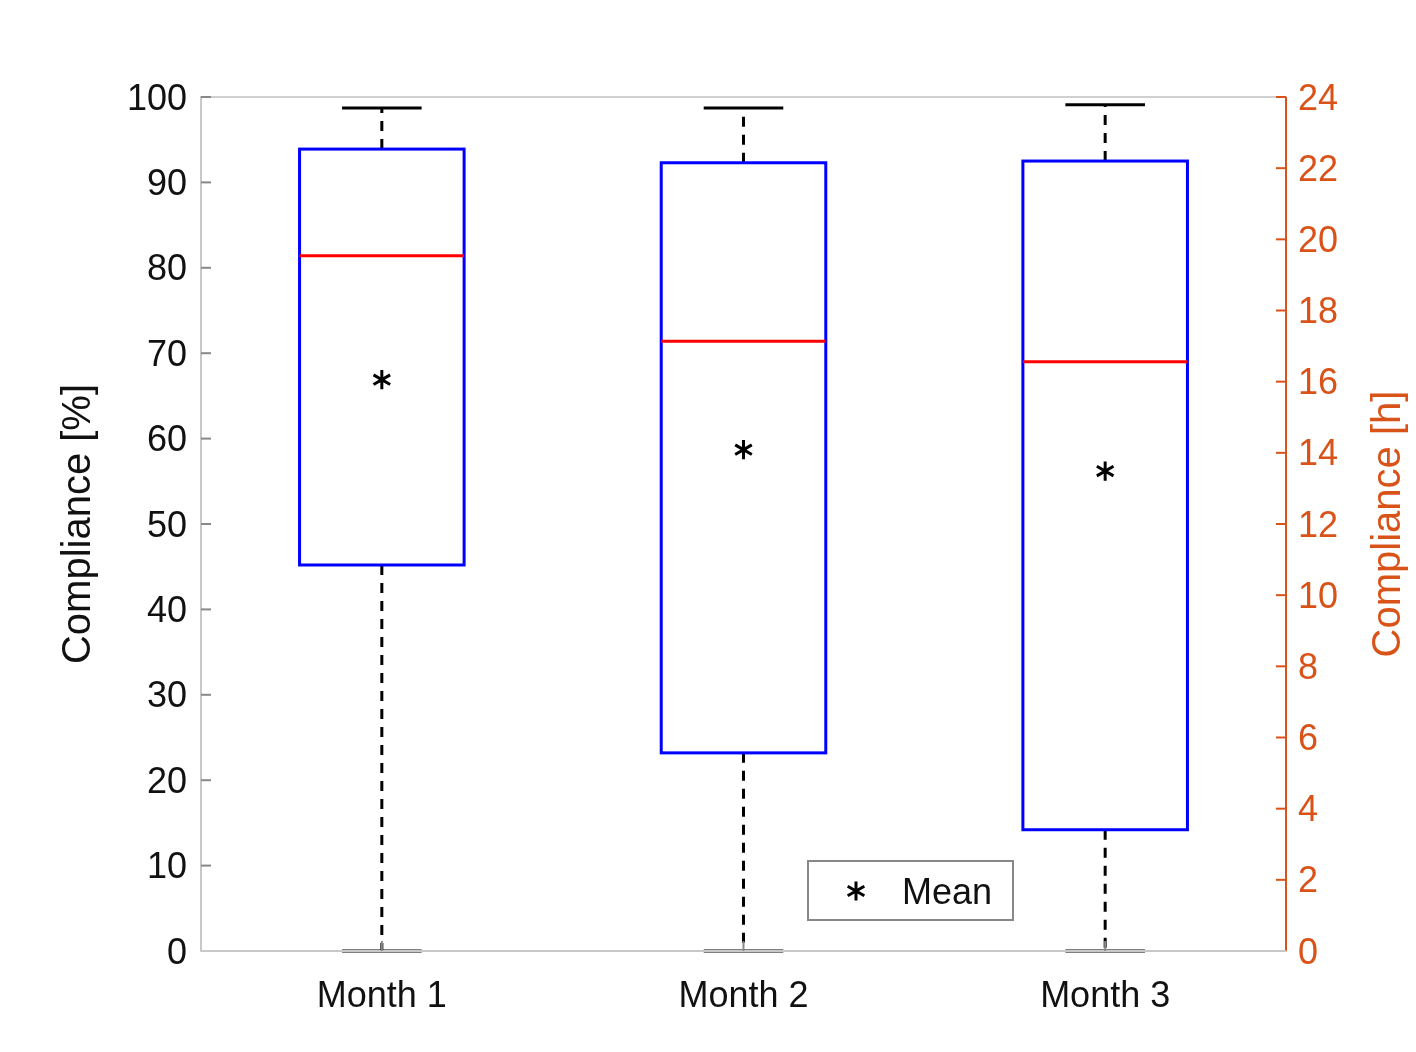  I want to click on x-tick-label: Month 2, so click(743, 994).